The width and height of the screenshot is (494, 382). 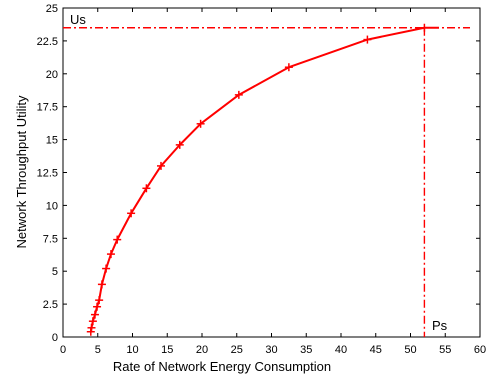 I want to click on y-tick-label: 5, so click(x=55, y=272).